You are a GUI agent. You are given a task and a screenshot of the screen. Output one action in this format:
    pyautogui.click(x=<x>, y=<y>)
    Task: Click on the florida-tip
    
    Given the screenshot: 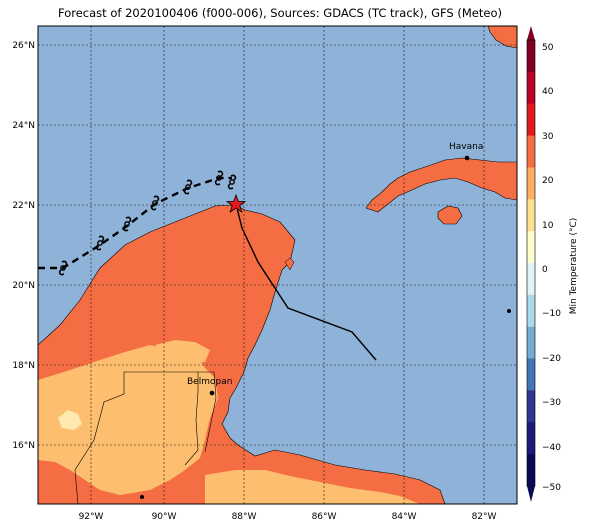 What is the action you would take?
    pyautogui.click(x=502, y=37)
    